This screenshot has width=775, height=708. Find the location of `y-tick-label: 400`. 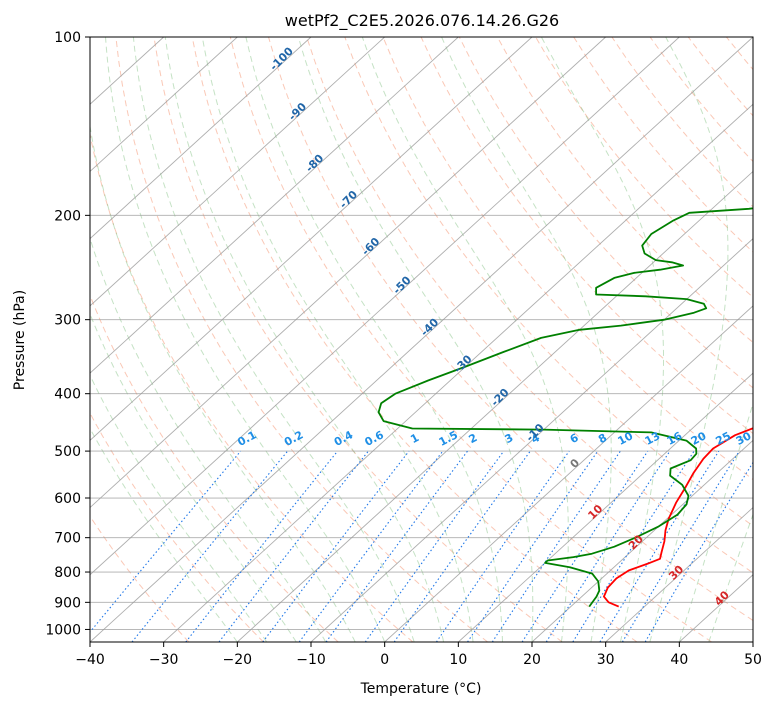

y-tick-label: 400 is located at coordinates (67, 395).